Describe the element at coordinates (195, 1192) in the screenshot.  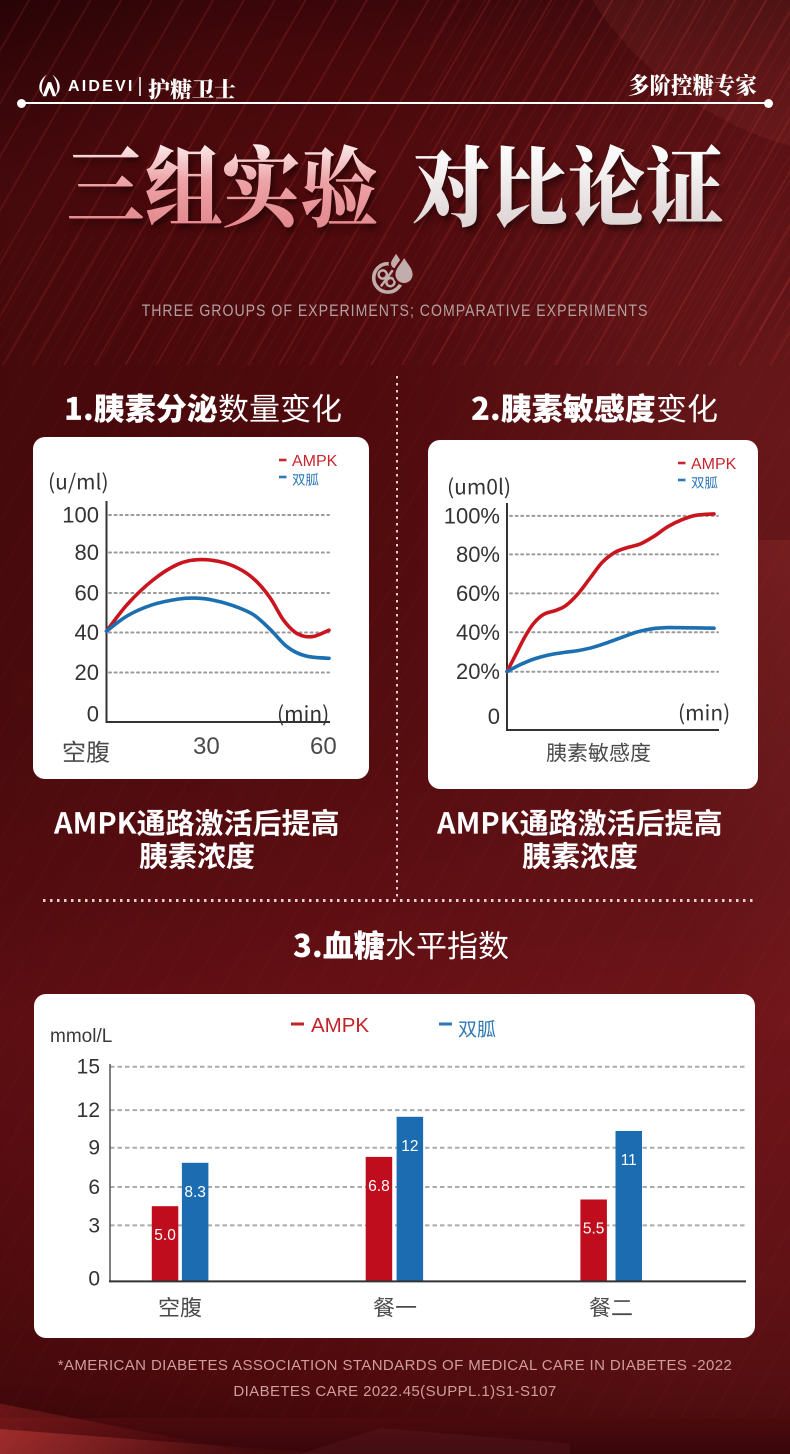
I see `svg-text: 8.3` at that location.